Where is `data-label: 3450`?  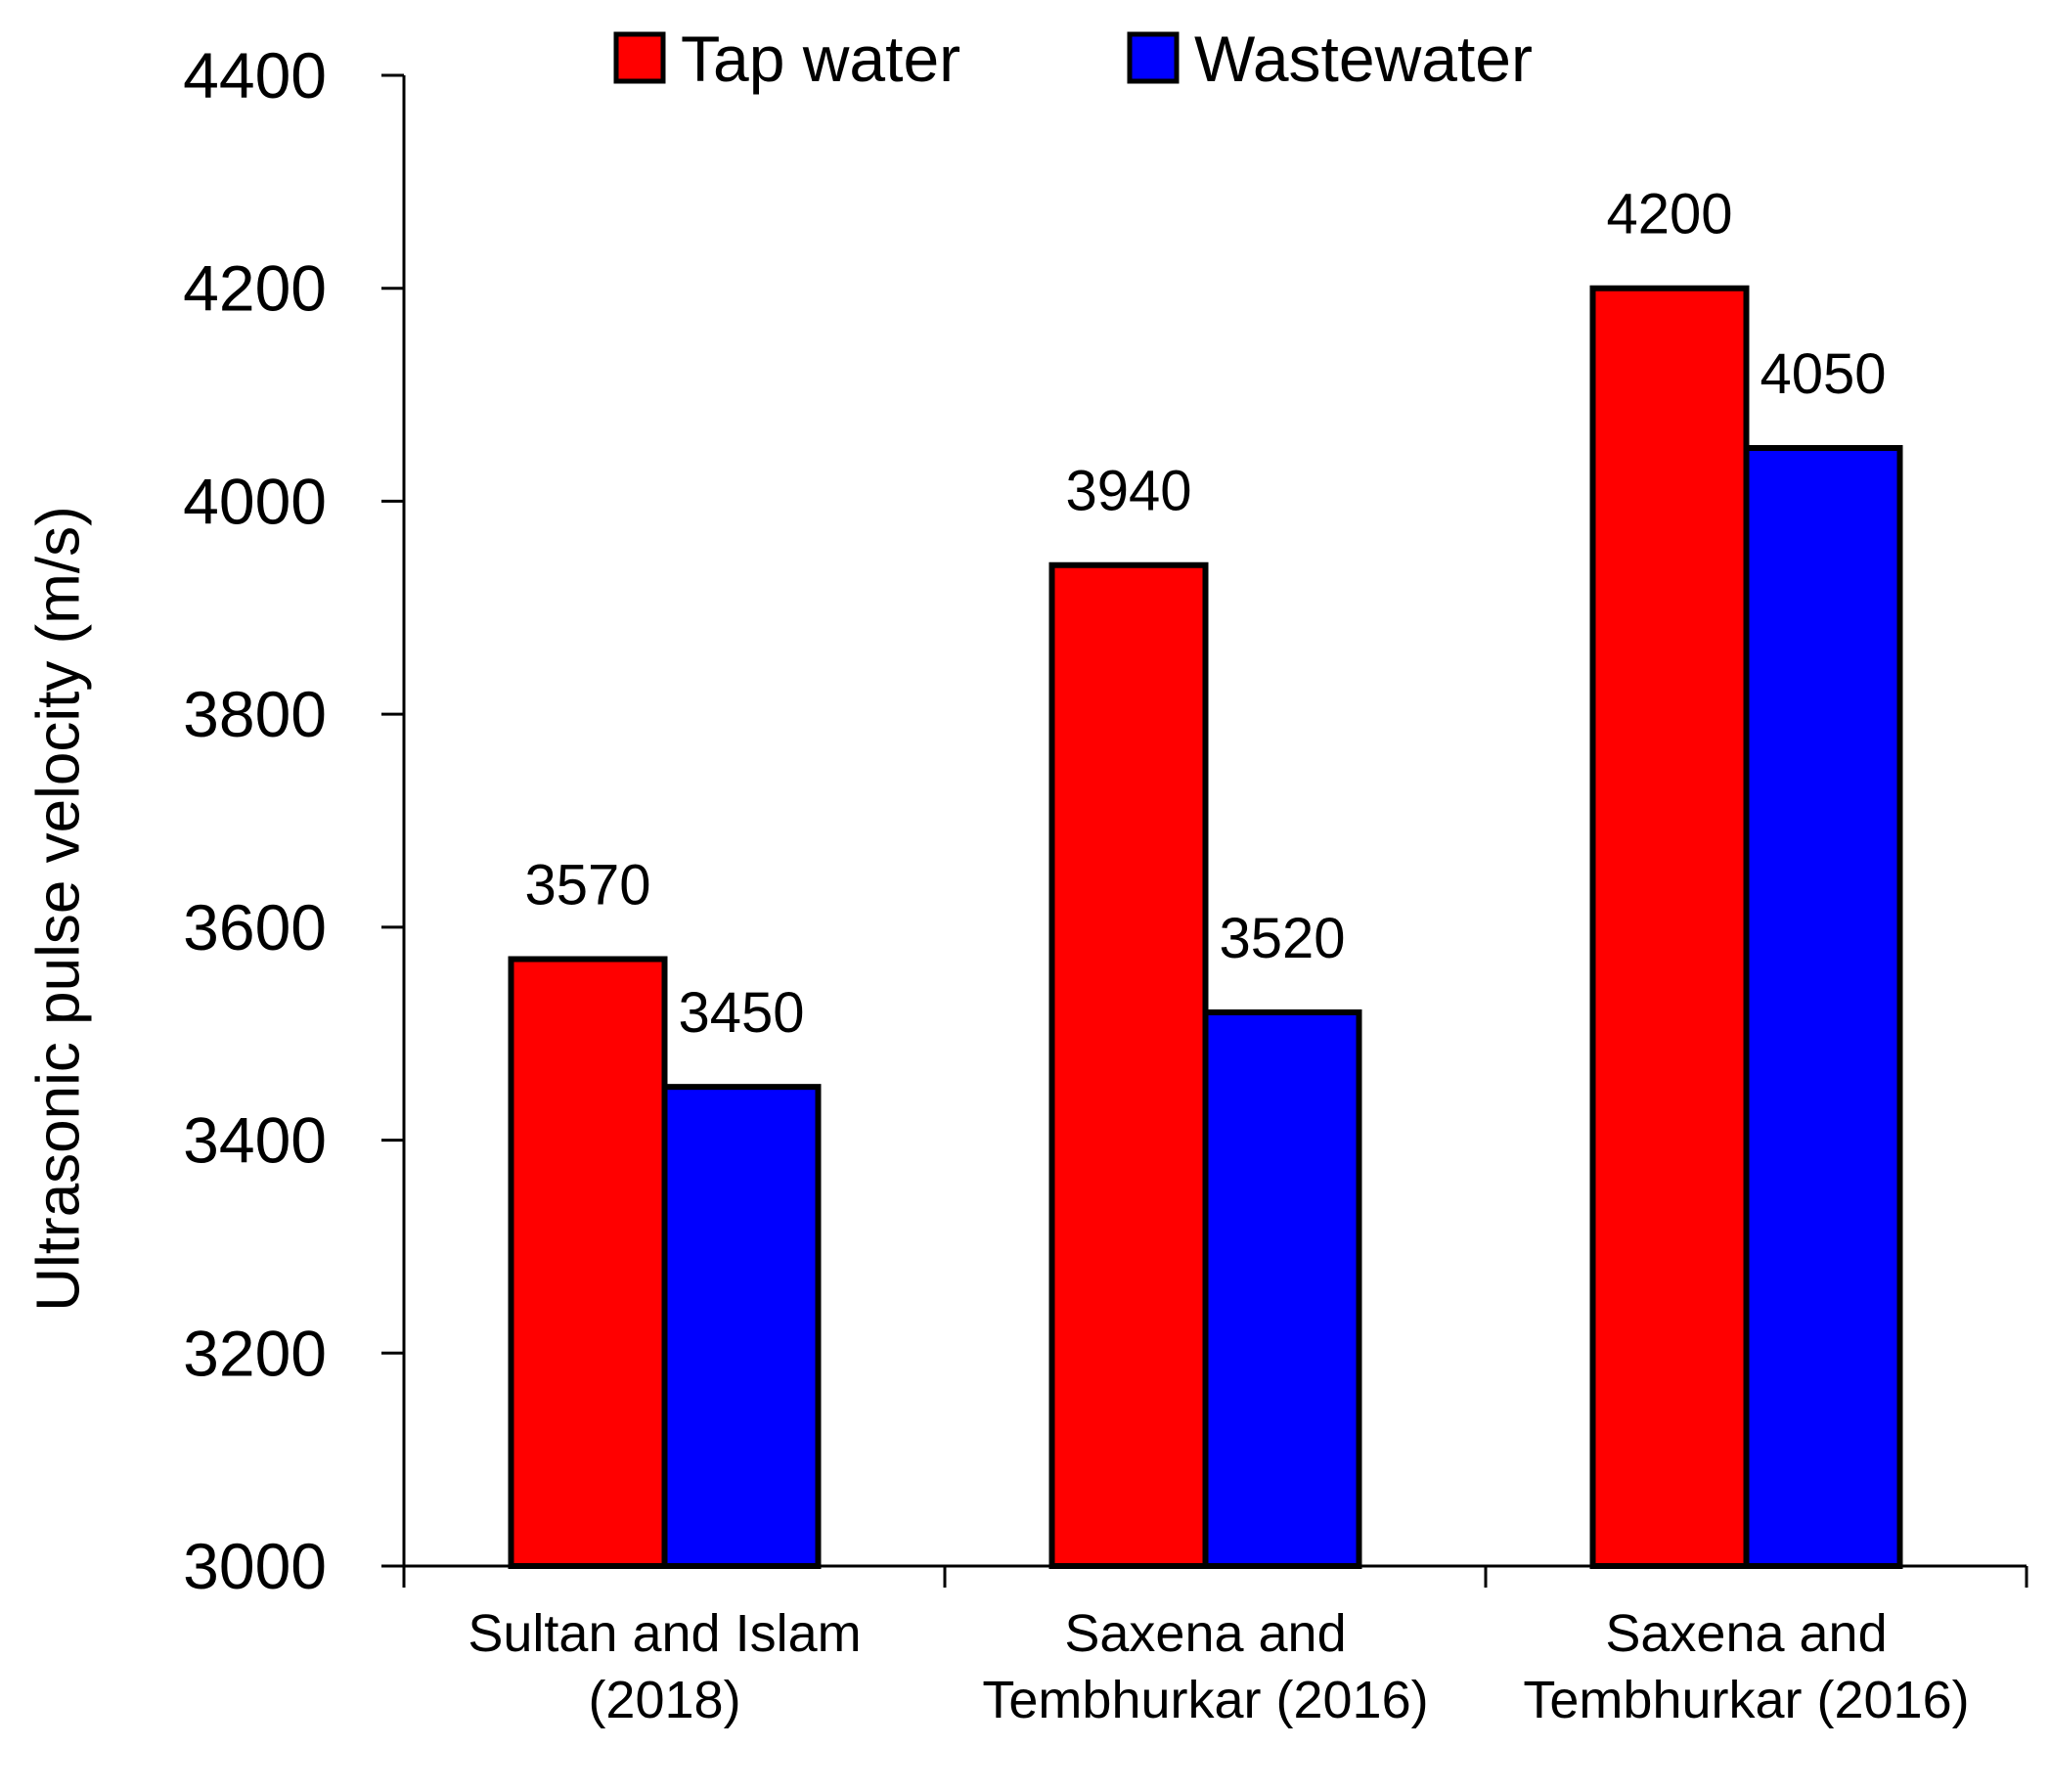
data-label: 3450 is located at coordinates (741, 1013).